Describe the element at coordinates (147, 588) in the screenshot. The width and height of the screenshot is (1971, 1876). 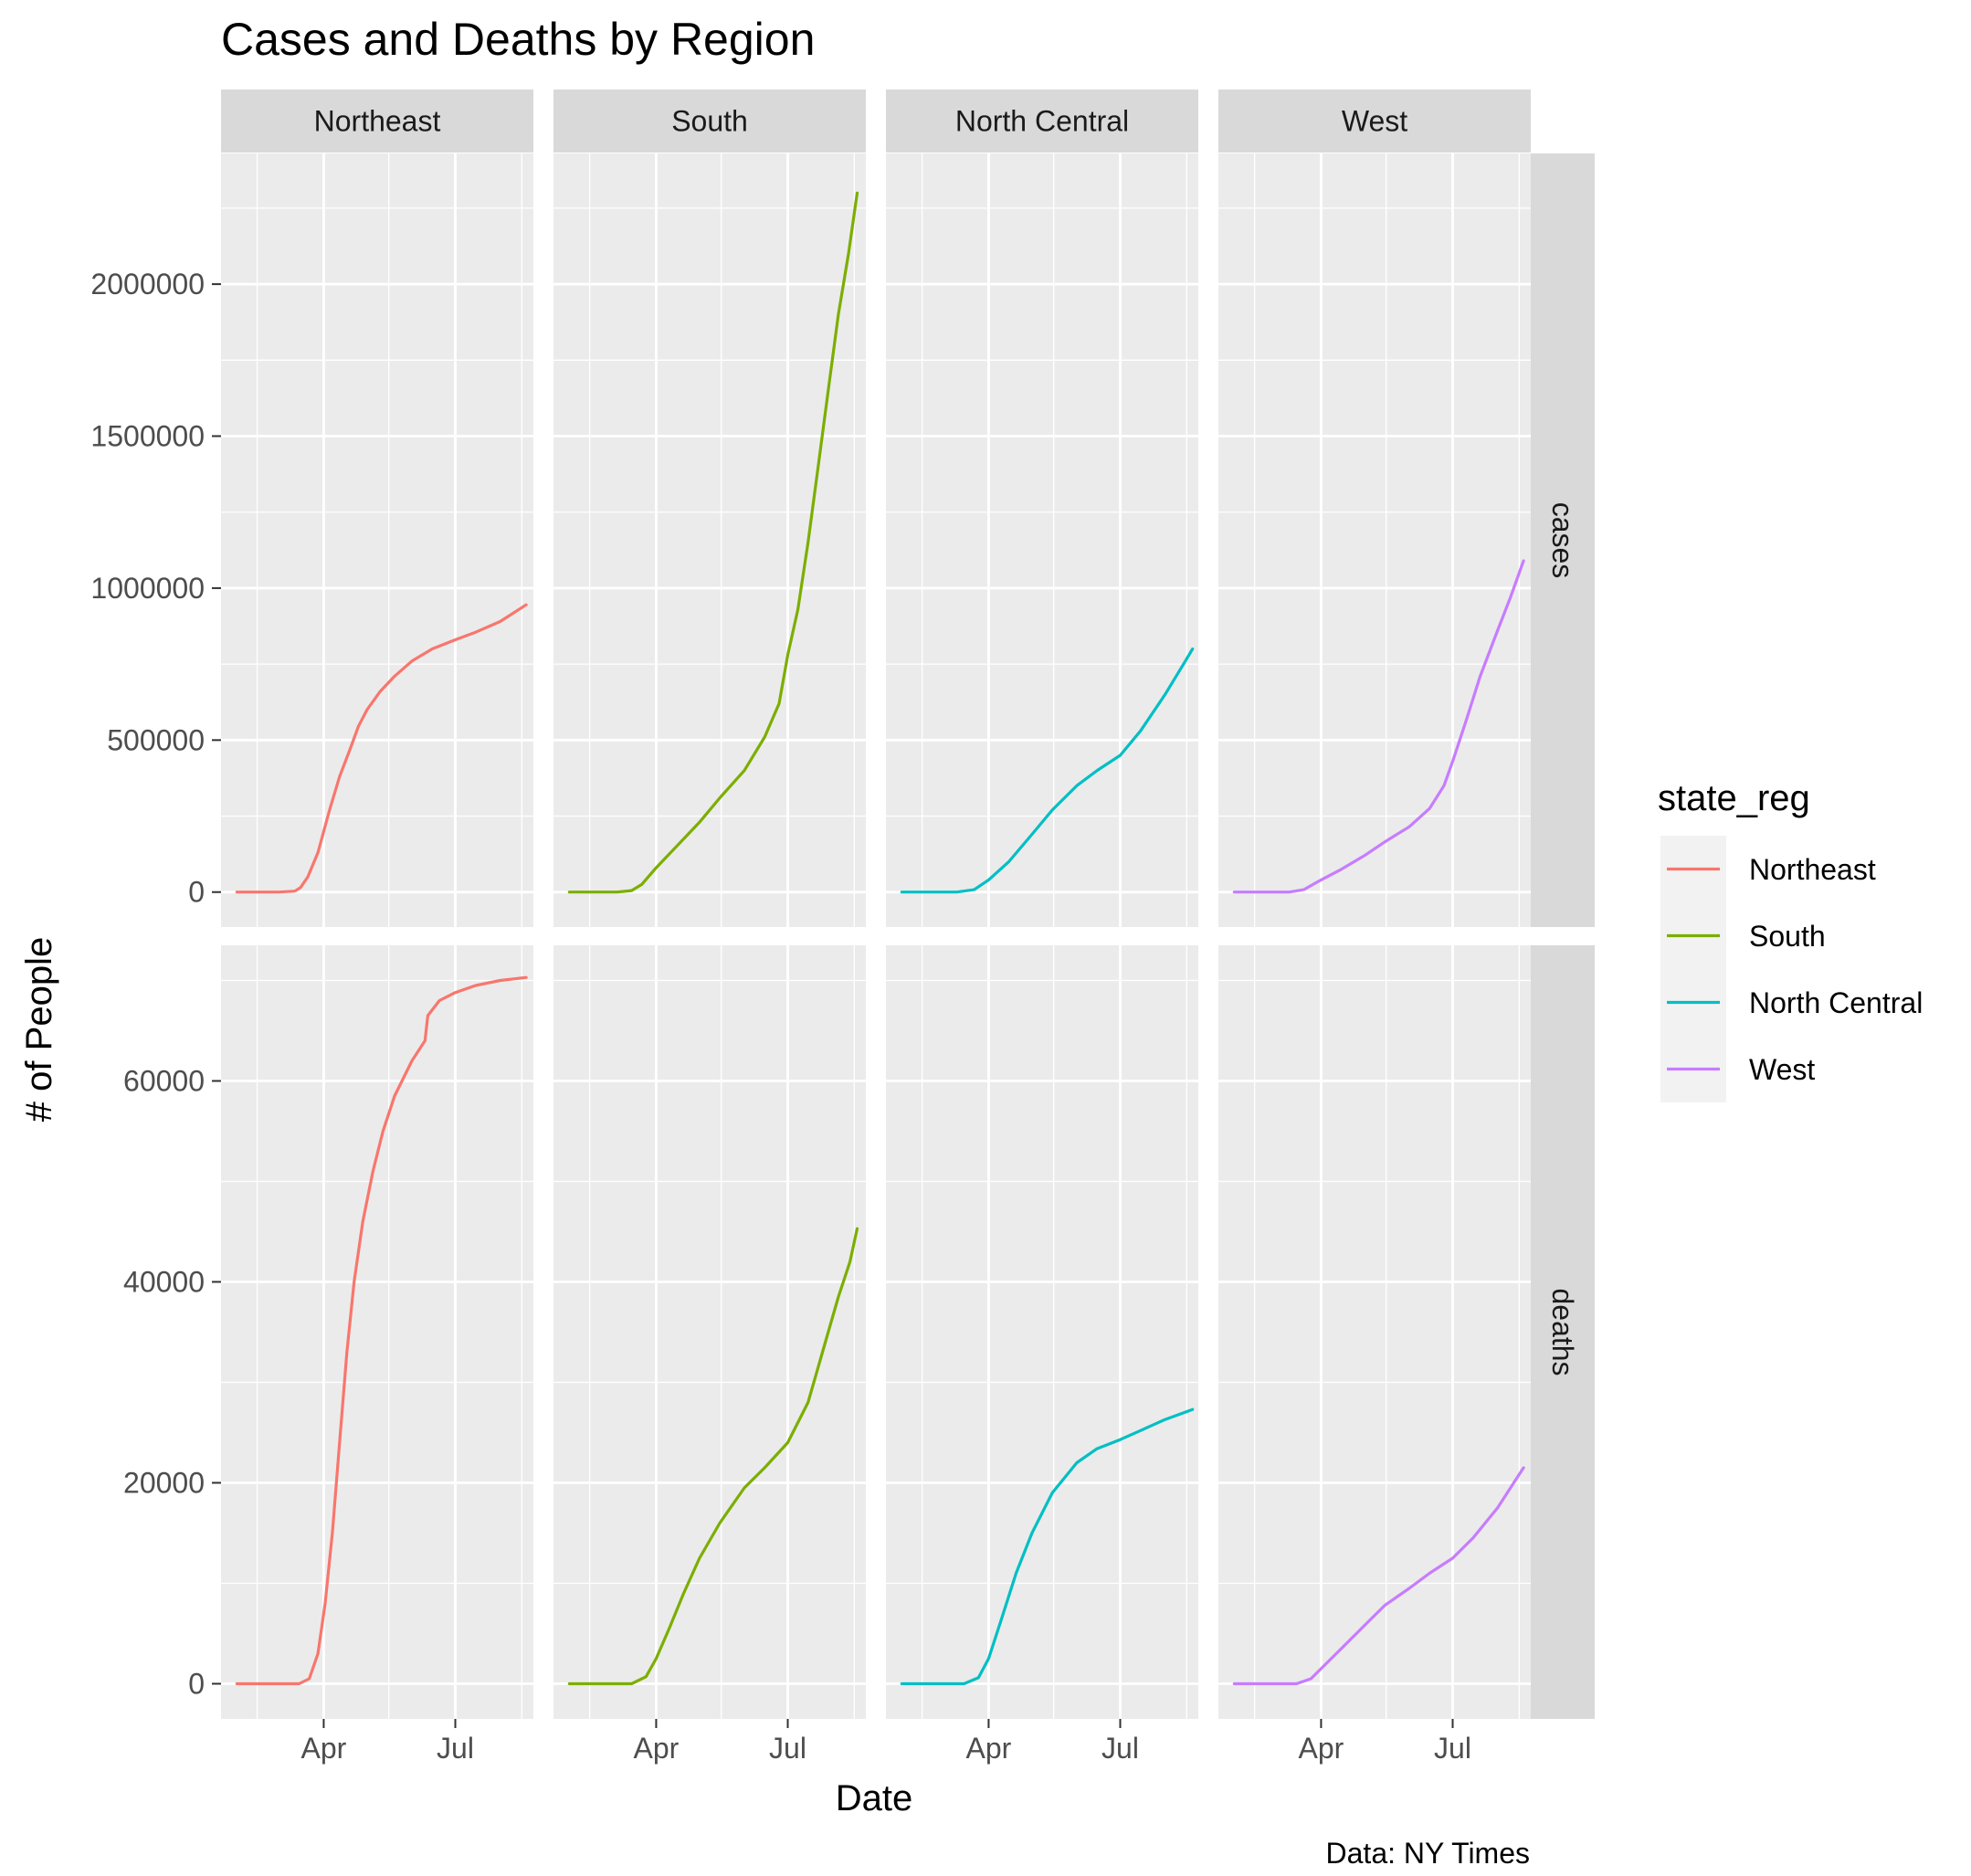
I see `y-tick-label: 1000000` at that location.